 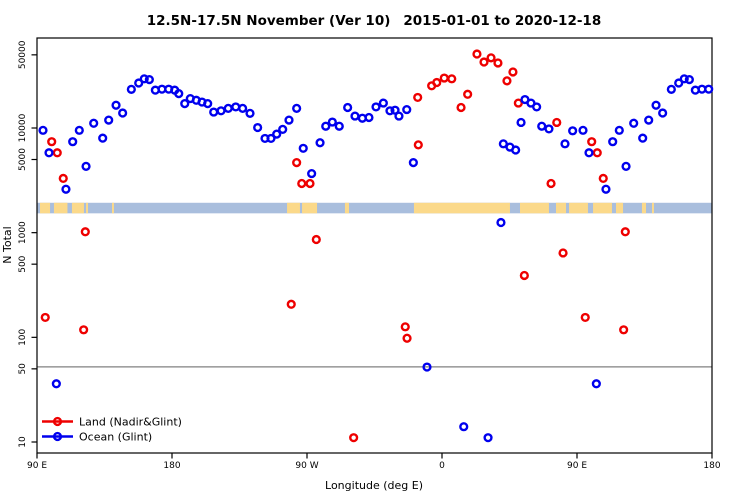 I want to click on x-tick-label: 90 W, so click(x=306, y=466).